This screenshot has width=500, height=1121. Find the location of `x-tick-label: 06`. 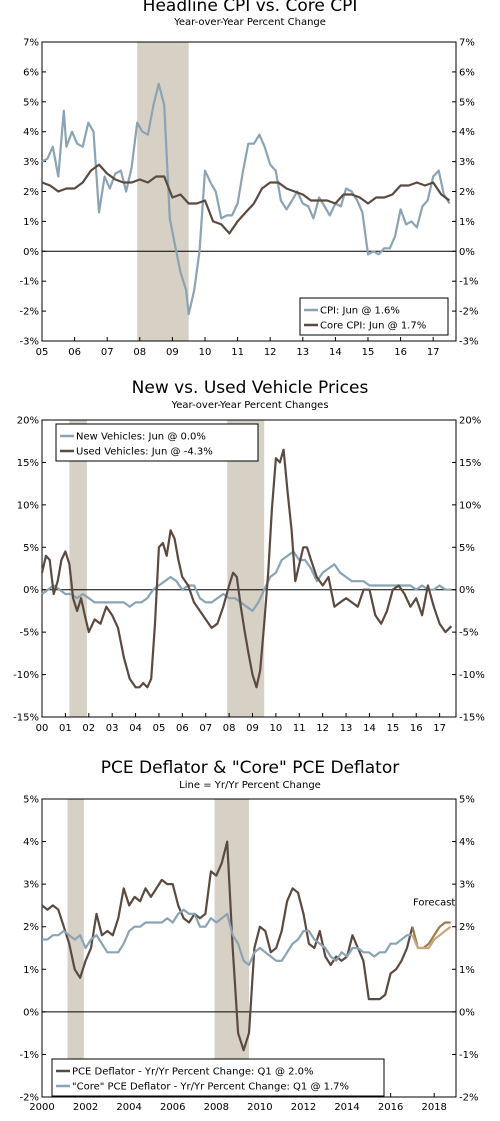

x-tick-label: 06 is located at coordinates (182, 728).